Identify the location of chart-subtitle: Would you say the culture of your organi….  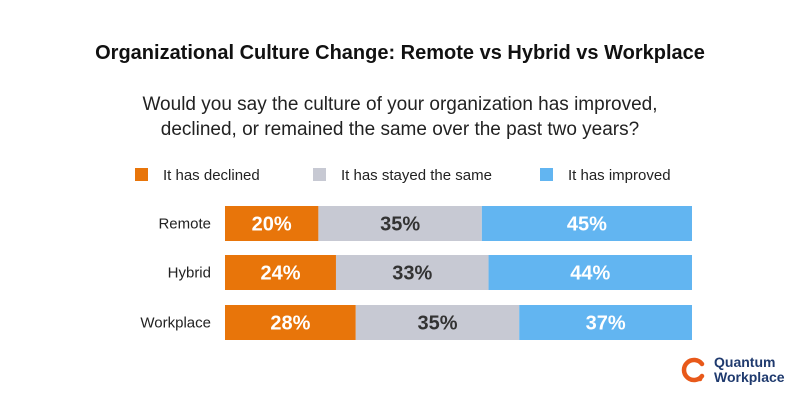
(400, 117).